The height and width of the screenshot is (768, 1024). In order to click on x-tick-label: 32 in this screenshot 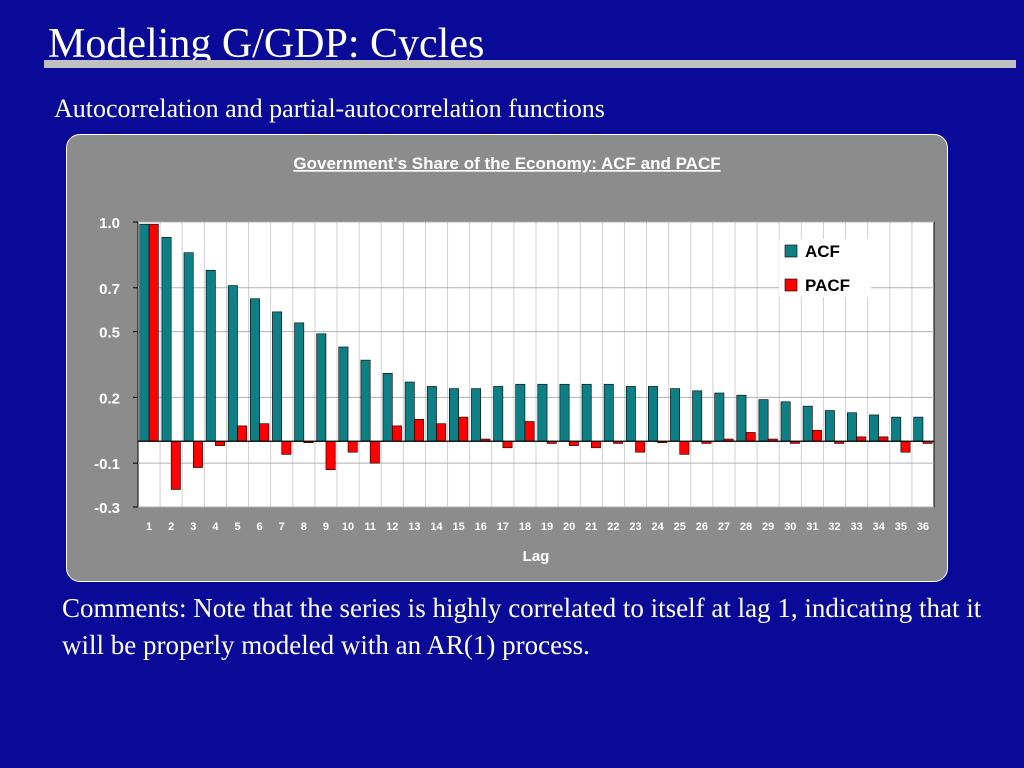, I will do `click(834, 527)`.